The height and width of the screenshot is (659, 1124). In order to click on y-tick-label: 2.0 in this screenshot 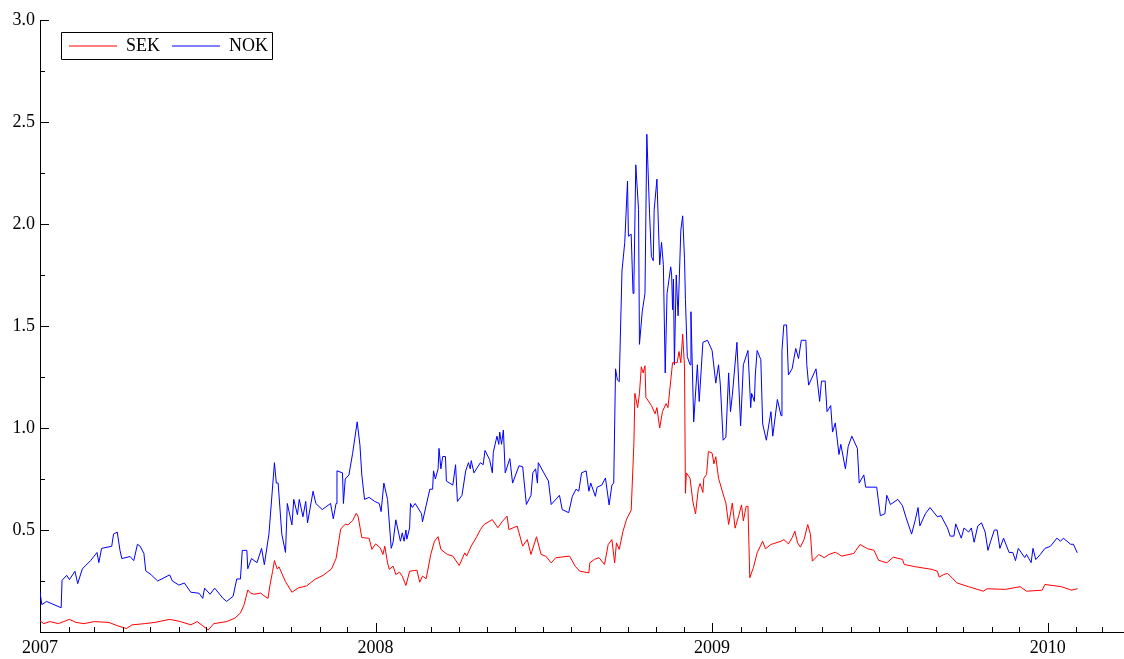, I will do `click(23, 222)`.